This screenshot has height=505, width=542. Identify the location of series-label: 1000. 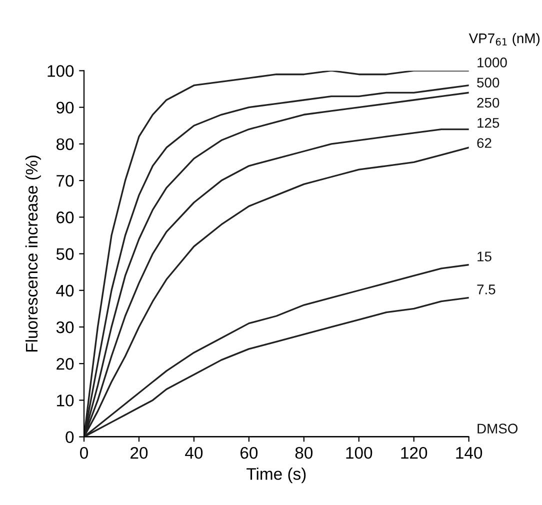
(492, 63).